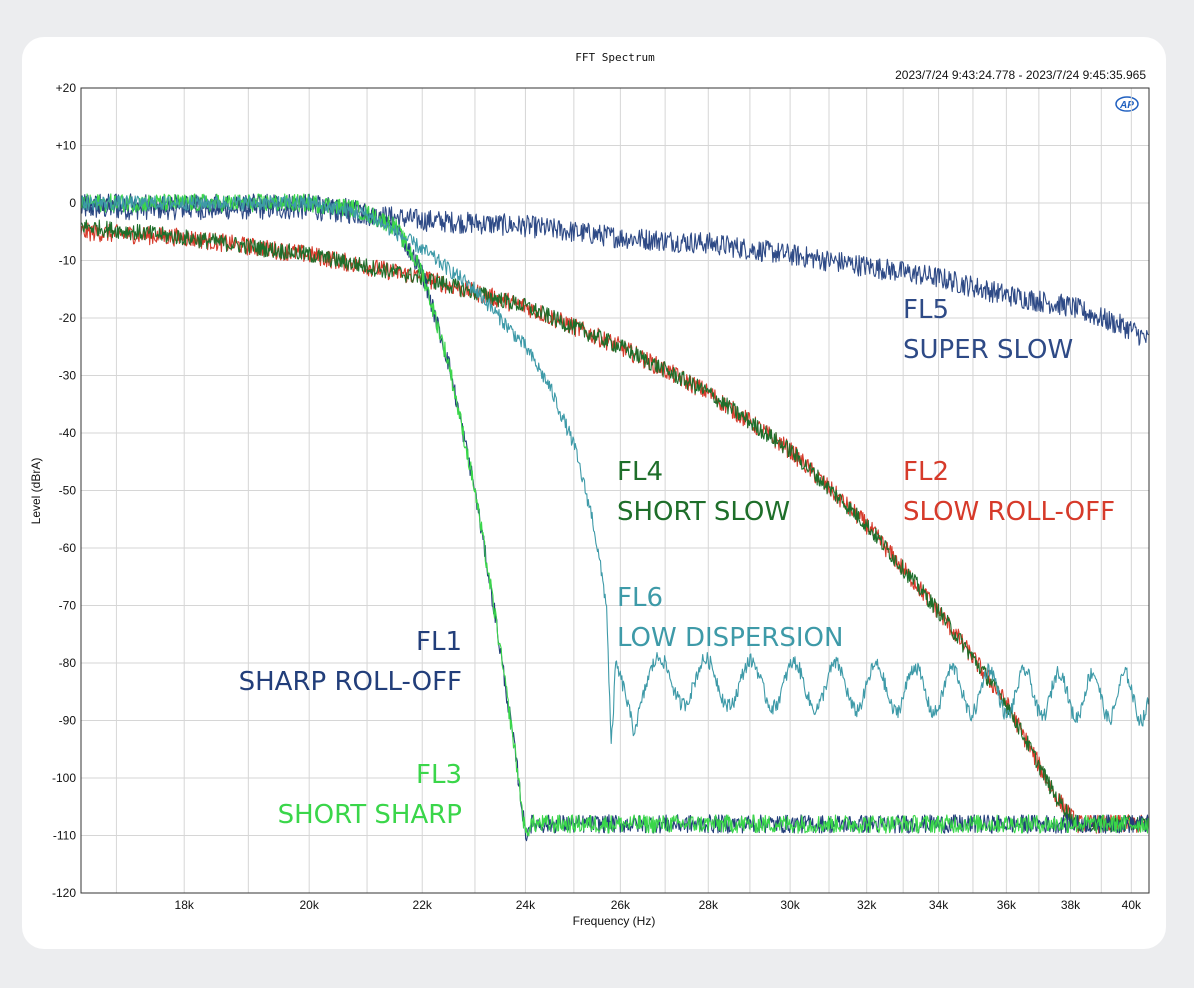 Image resolution: width=1194 pixels, height=988 pixels. Describe the element at coordinates (370, 815) in the screenshot. I see `annotation-label: SHORT SHARP` at that location.